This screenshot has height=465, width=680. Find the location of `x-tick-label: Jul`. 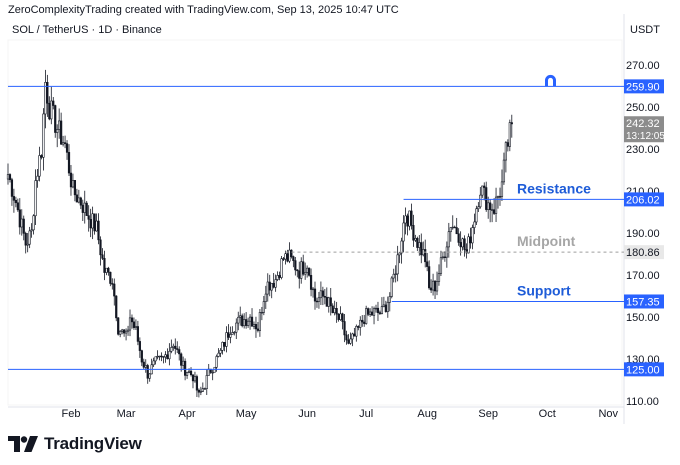

x-tick-label: Jul is located at coordinates (366, 414).